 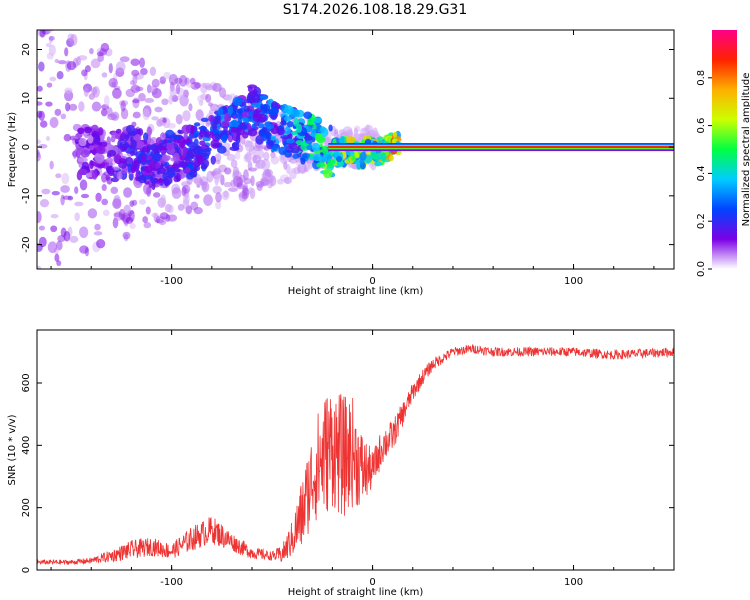 What do you see at coordinates (375, 10) in the screenshot?
I see `figure-title: S174.2026.108.18.29.G31` at bounding box center [375, 10].